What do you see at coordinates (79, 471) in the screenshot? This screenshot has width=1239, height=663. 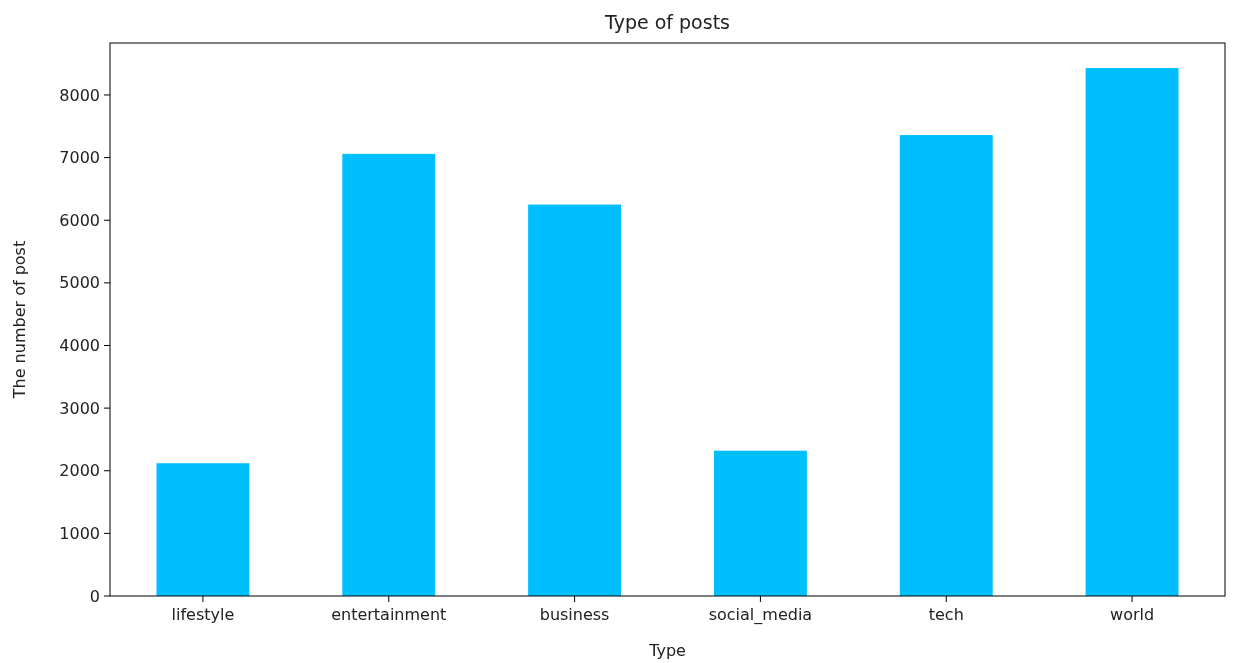 I see `y-tick-label: 2000` at bounding box center [79, 471].